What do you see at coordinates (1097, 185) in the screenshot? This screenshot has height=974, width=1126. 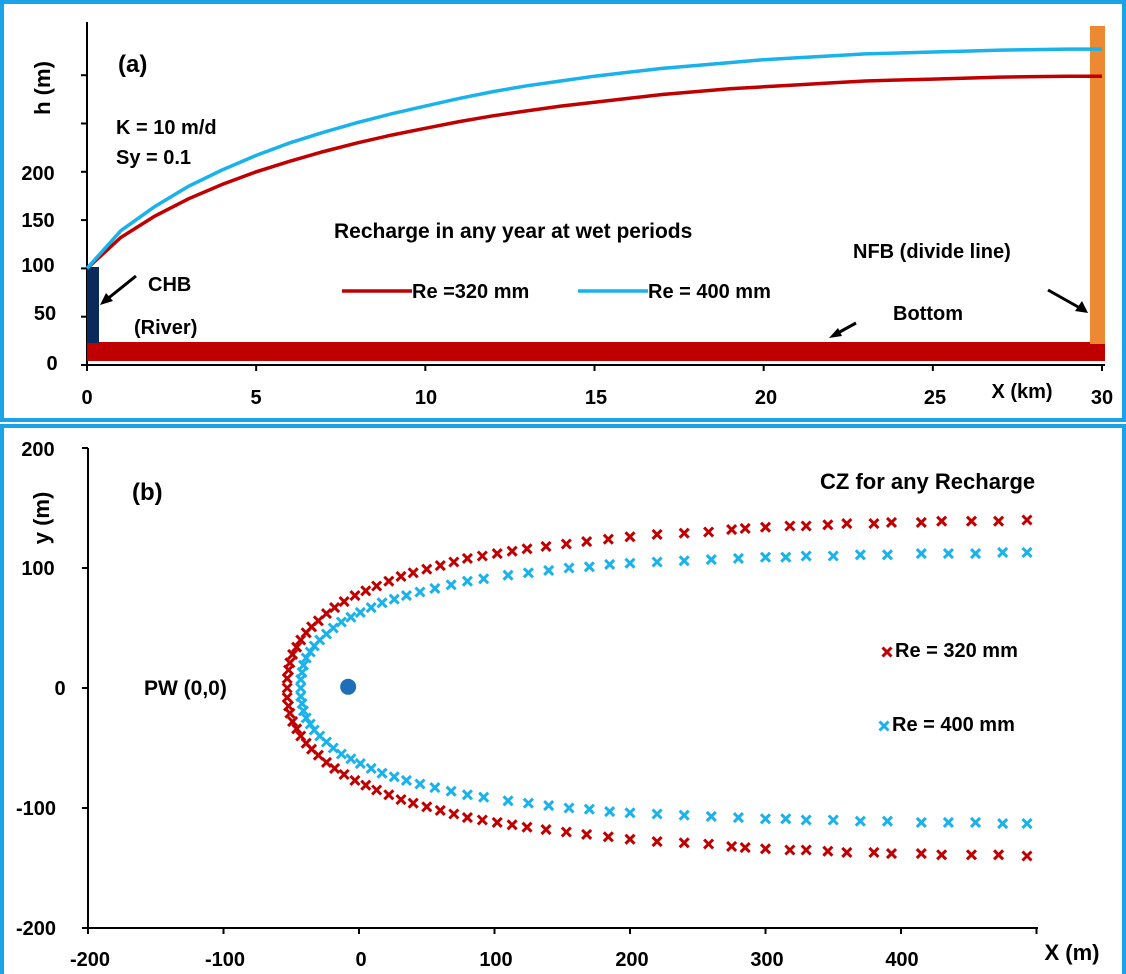 I see `nfb-divide-boundary` at bounding box center [1097, 185].